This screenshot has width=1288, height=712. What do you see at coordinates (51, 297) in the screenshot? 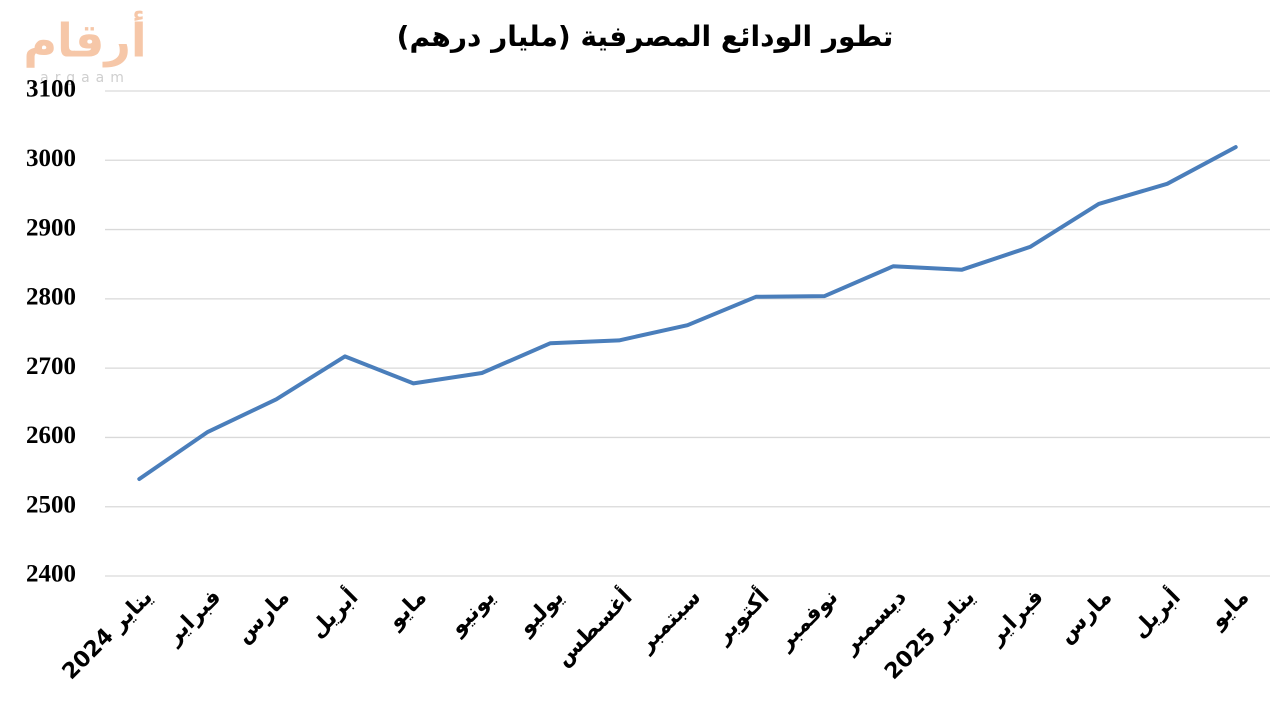
I see `y-tick-label: 2800` at bounding box center [51, 297].